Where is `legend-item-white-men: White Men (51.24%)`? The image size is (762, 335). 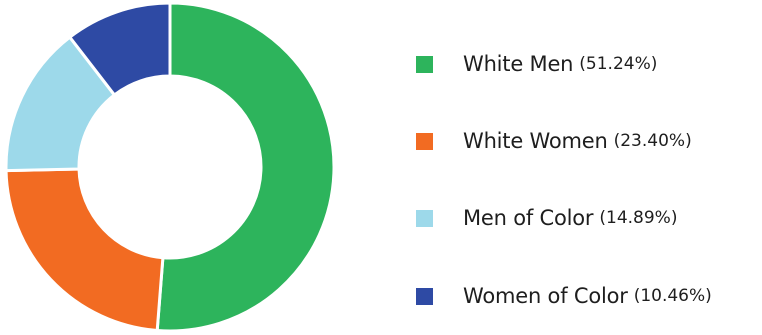
legend-item-white-men: White Men (51.24%) is located at coordinates (536, 64).